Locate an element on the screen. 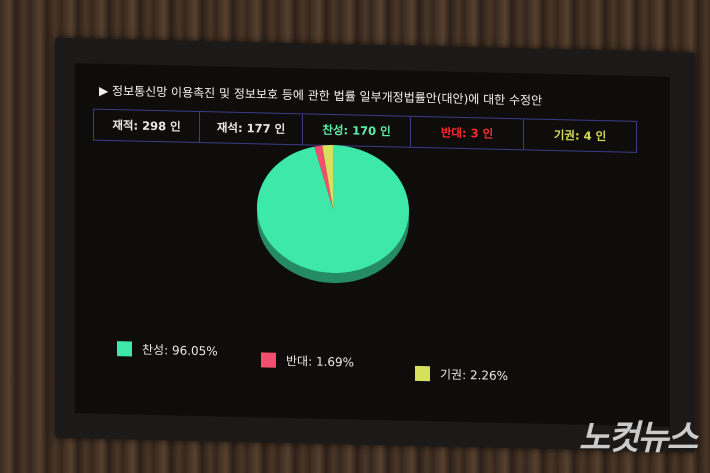 The image size is (710, 473). legend-swatch-yes is located at coordinates (124, 349).